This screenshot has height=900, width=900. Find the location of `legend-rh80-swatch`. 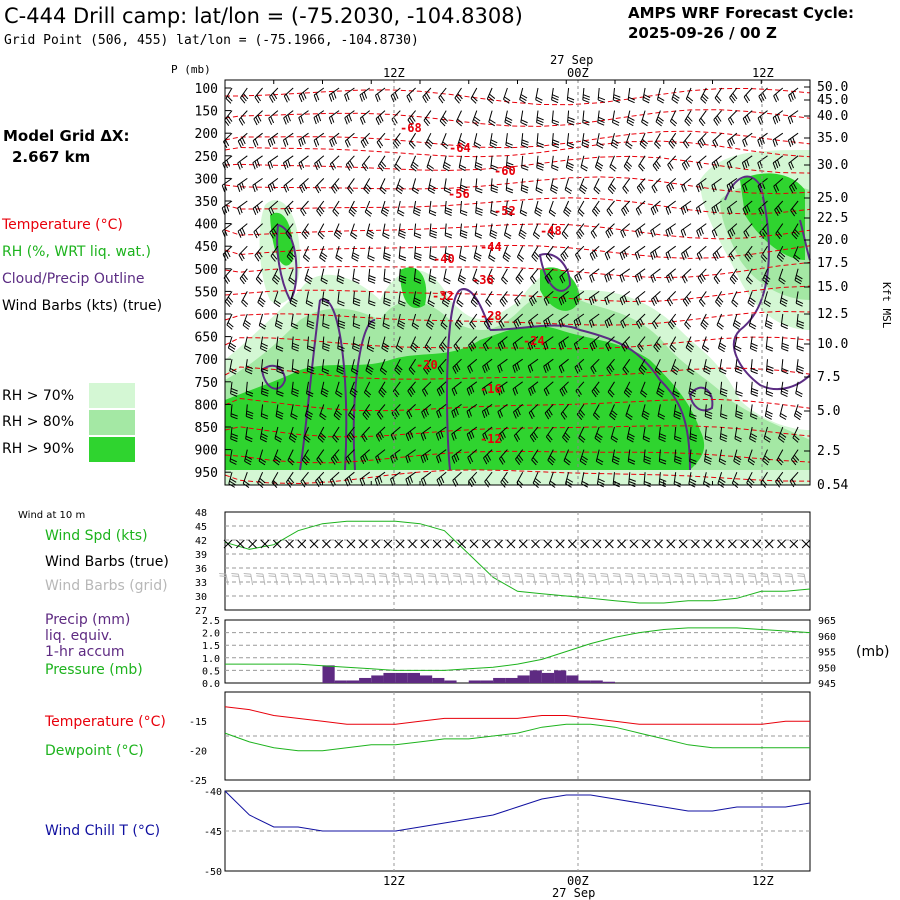

legend-rh80-swatch is located at coordinates (112, 422).